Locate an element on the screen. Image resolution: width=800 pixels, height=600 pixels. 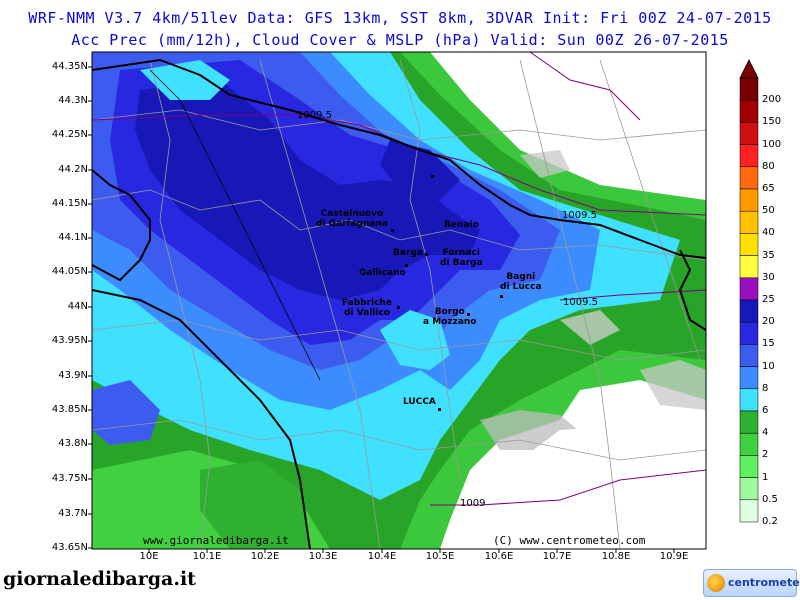
lat-label: 43.95N is located at coordinates (69, 340).